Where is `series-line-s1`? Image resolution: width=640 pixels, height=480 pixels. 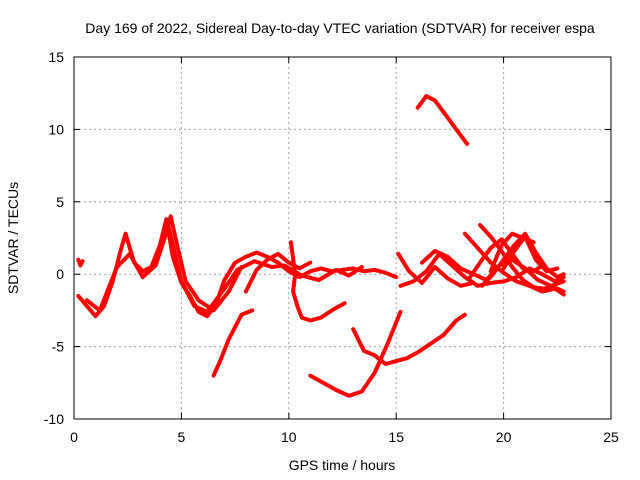 series-line-s1 is located at coordinates (80, 262).